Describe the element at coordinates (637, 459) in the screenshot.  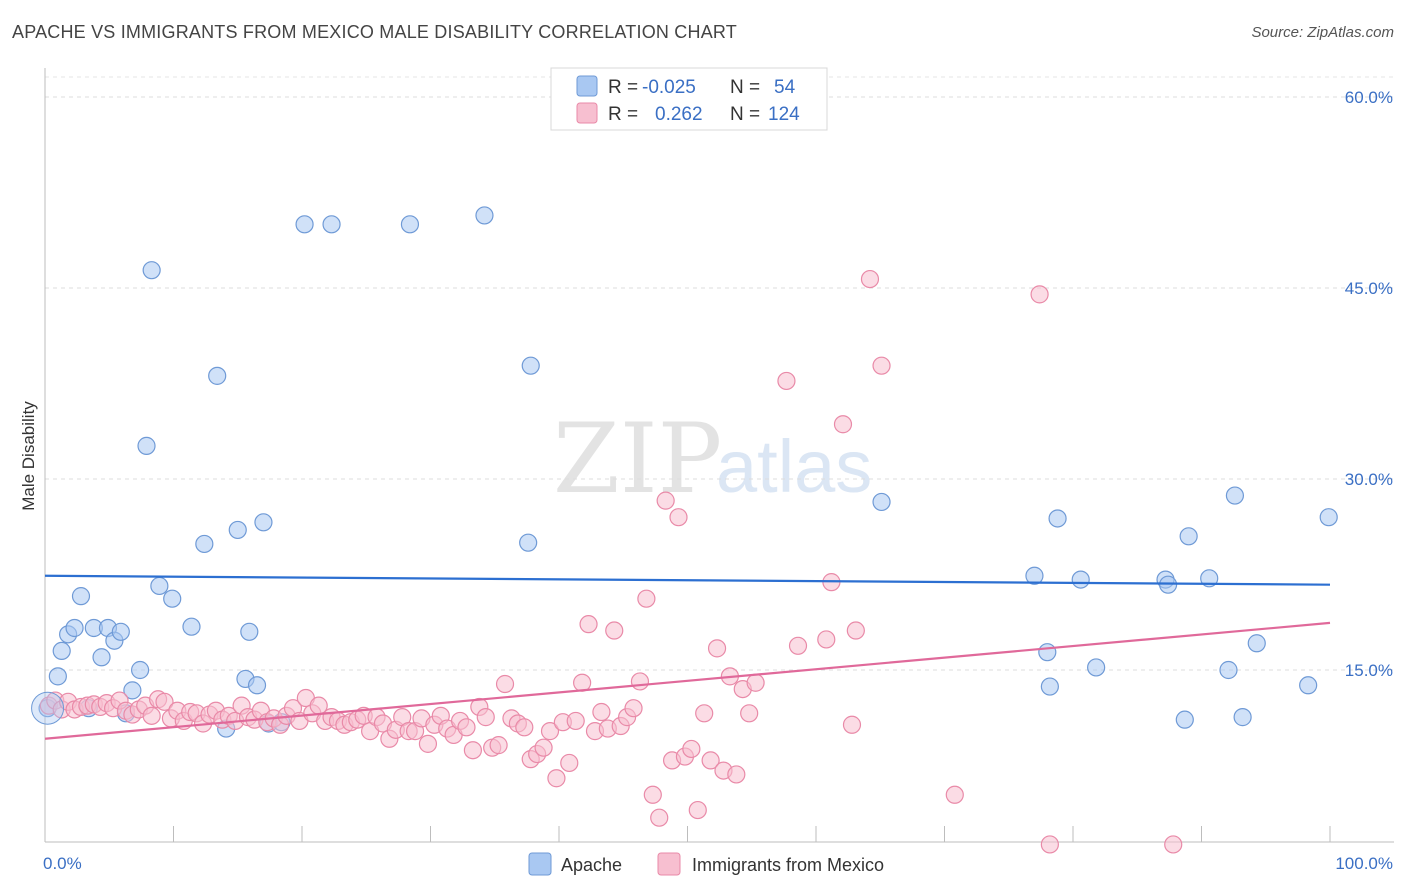
I see `watermark-zip: ZIP` at that location.